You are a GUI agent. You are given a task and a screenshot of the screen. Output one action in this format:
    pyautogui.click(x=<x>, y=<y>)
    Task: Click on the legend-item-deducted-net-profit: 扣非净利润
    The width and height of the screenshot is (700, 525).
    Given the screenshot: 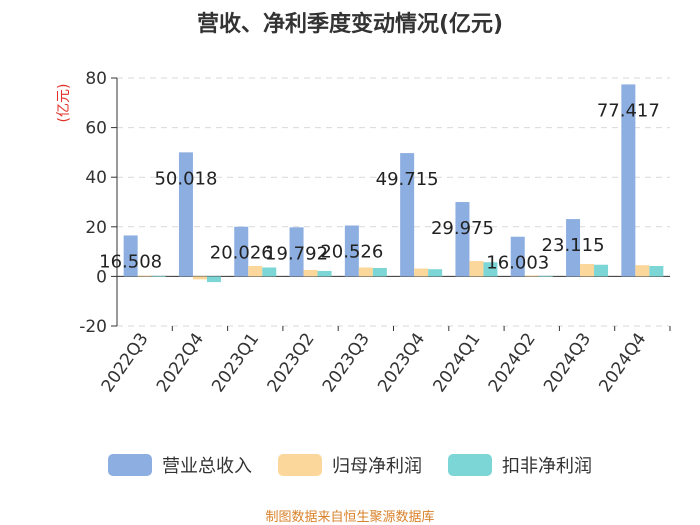 What is the action you would take?
    pyautogui.click(x=520, y=465)
    